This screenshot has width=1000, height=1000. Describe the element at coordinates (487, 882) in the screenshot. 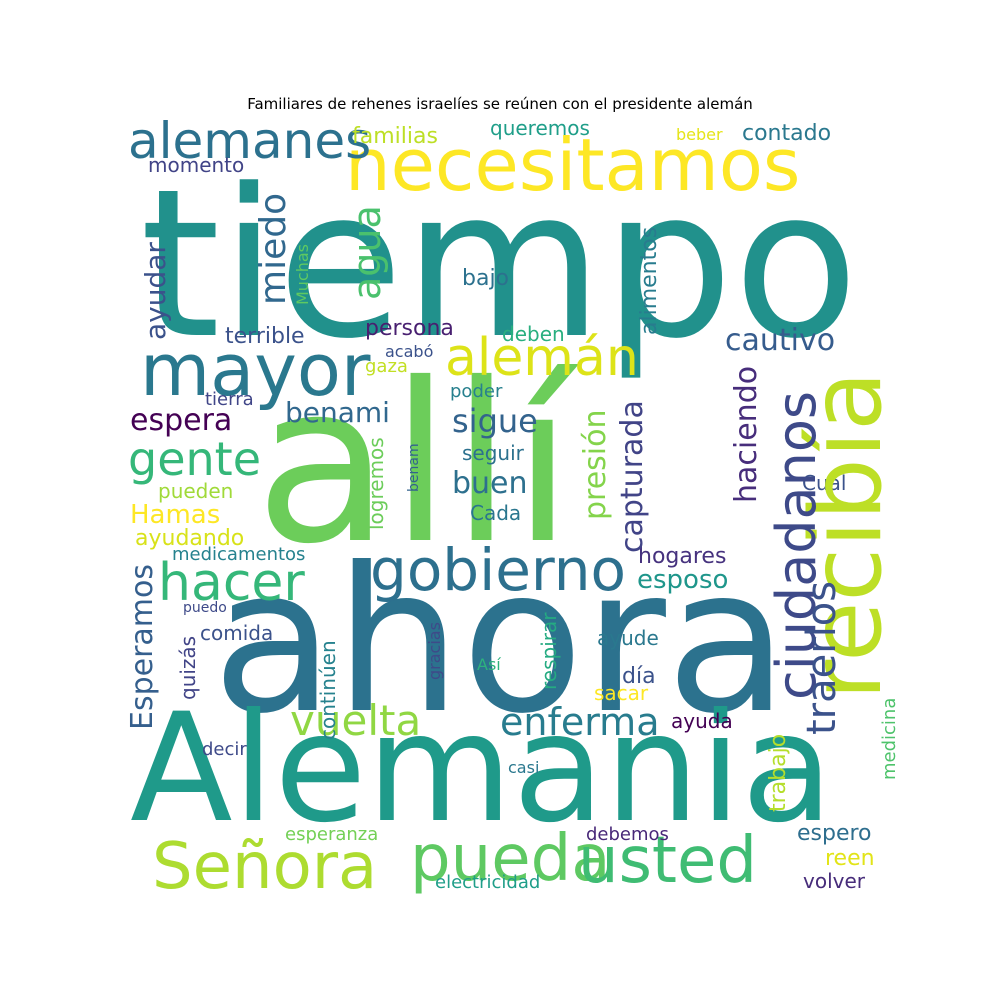

I see `word-electricidad: electricidad` at that location.